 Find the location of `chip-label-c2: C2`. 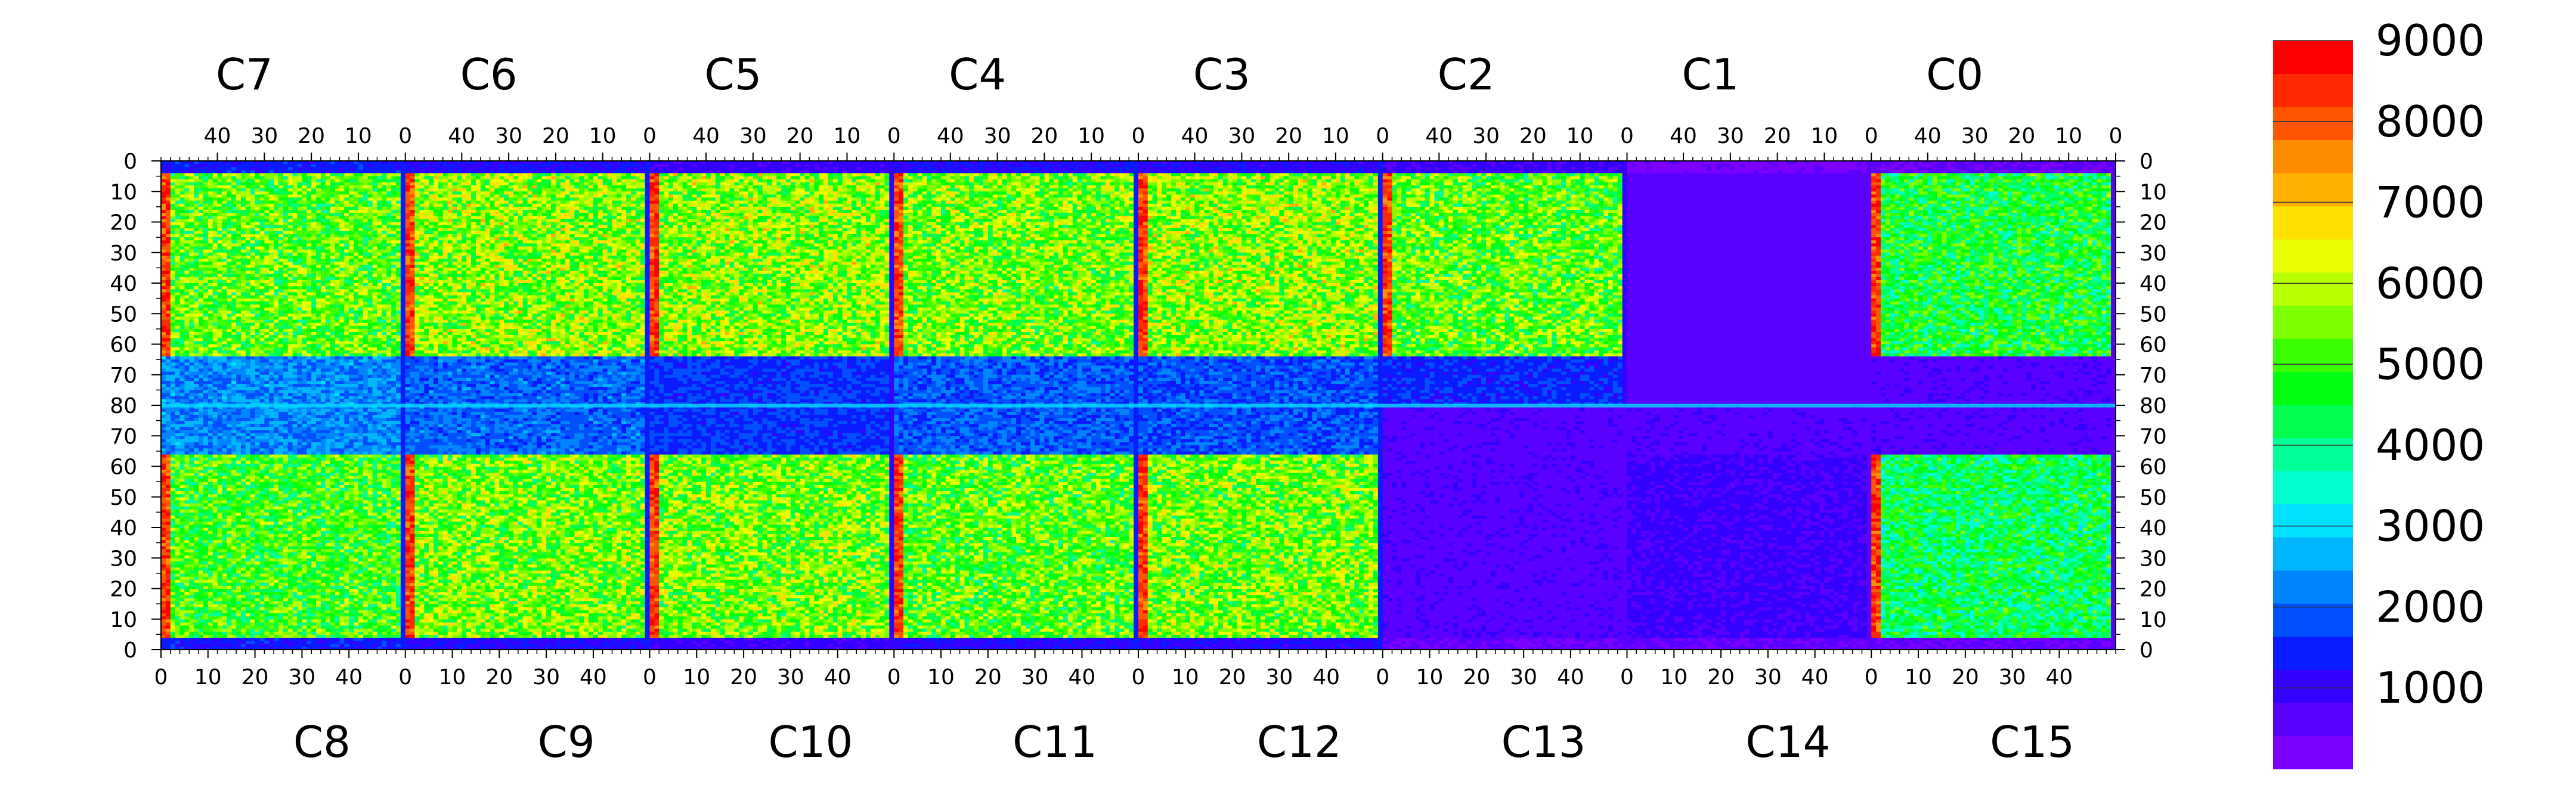

chip-label-c2: C2 is located at coordinates (1466, 75).